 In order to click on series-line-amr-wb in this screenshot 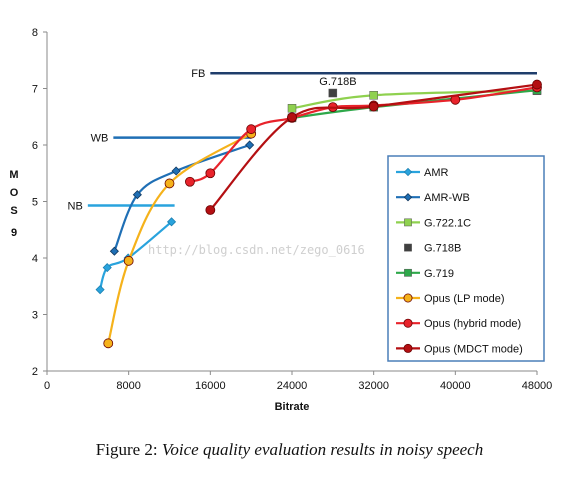, I will do `click(182, 197)`.